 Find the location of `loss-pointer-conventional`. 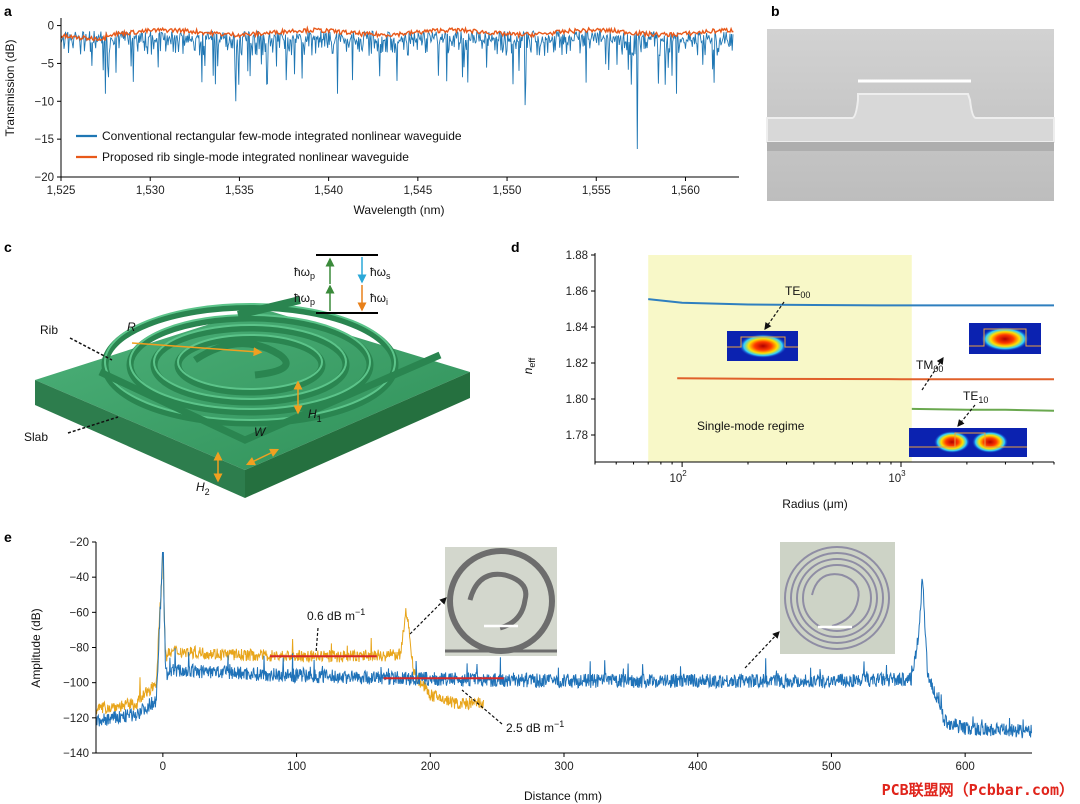

loss-pointer-conventional is located at coordinates (482, 707).